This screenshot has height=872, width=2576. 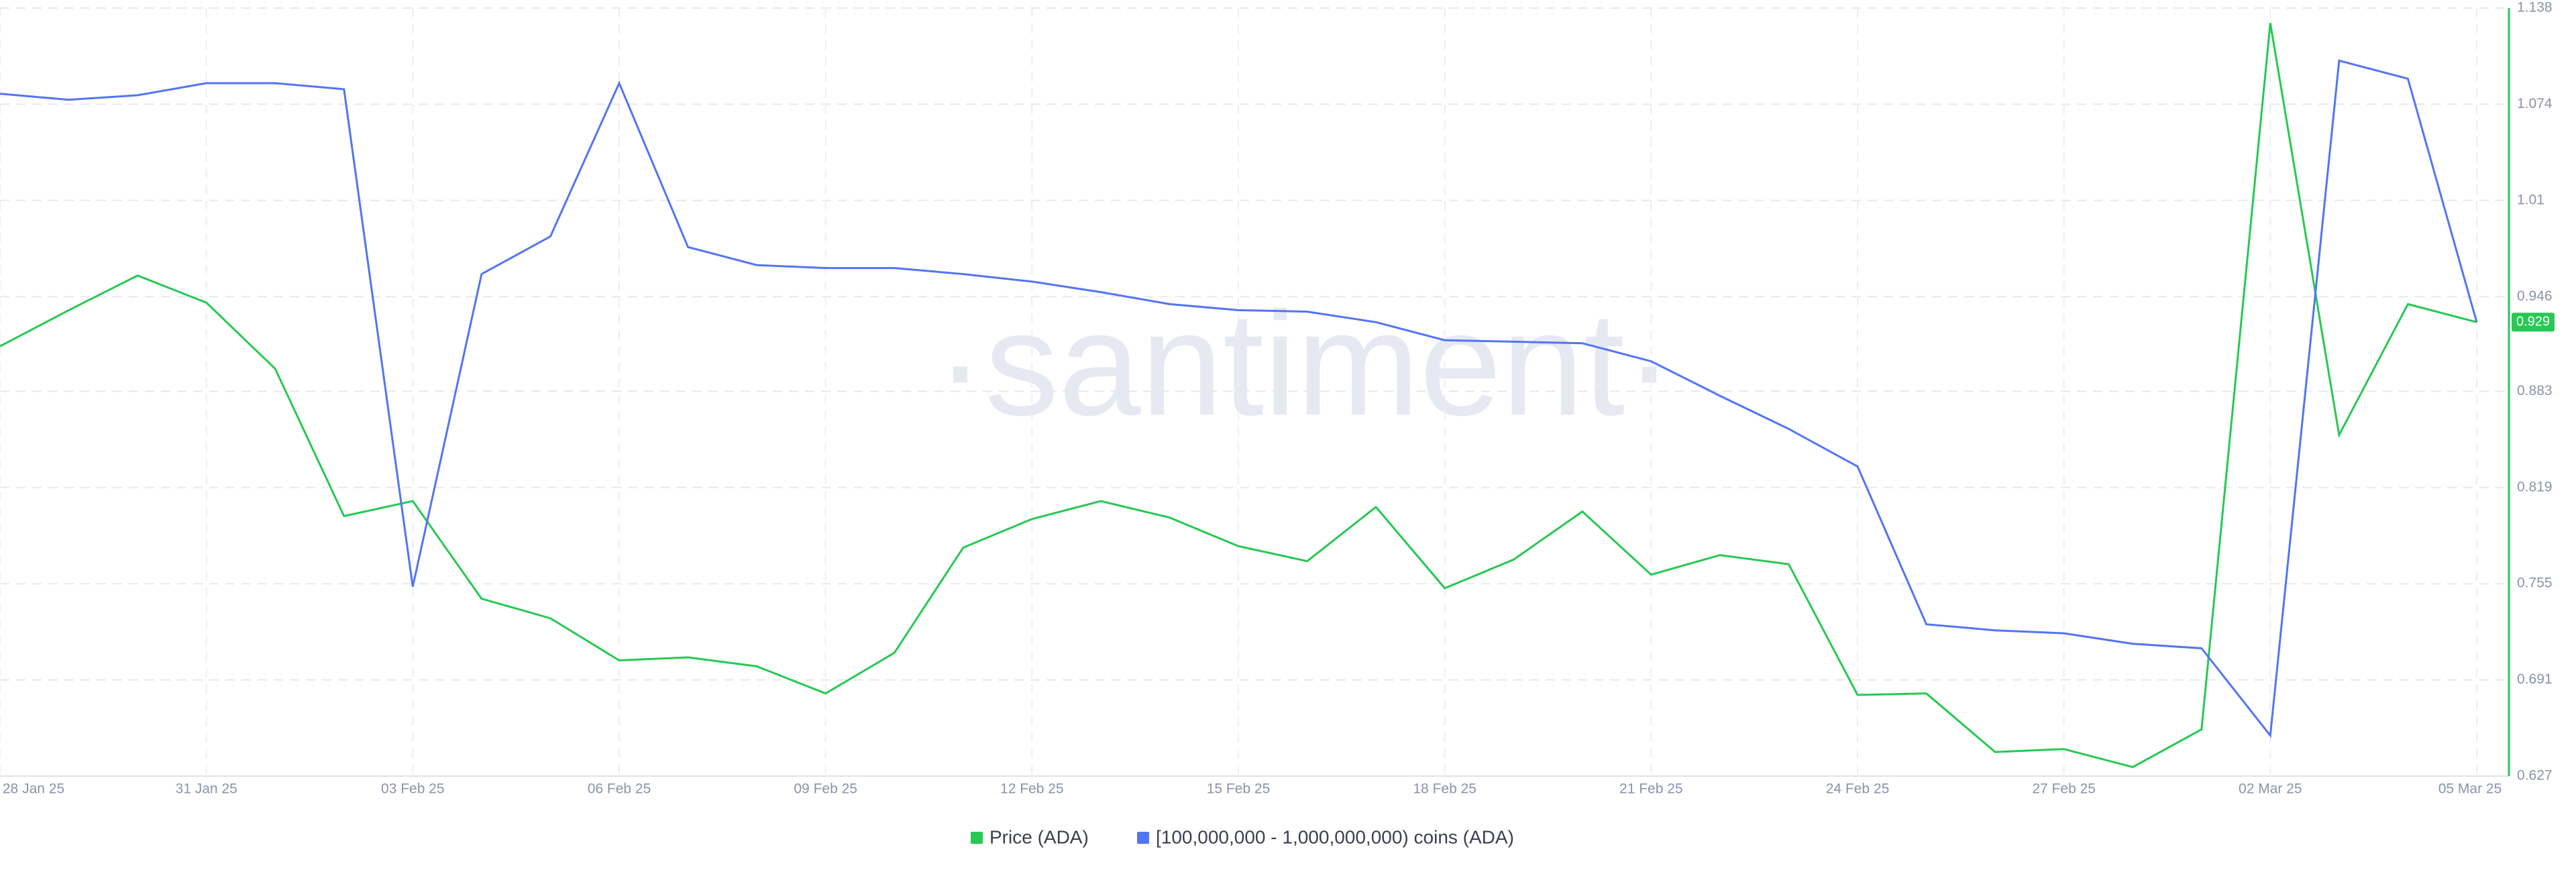 What do you see at coordinates (1651, 789) in the screenshot?
I see `x-tick-label: 21 Feb 25` at bounding box center [1651, 789].